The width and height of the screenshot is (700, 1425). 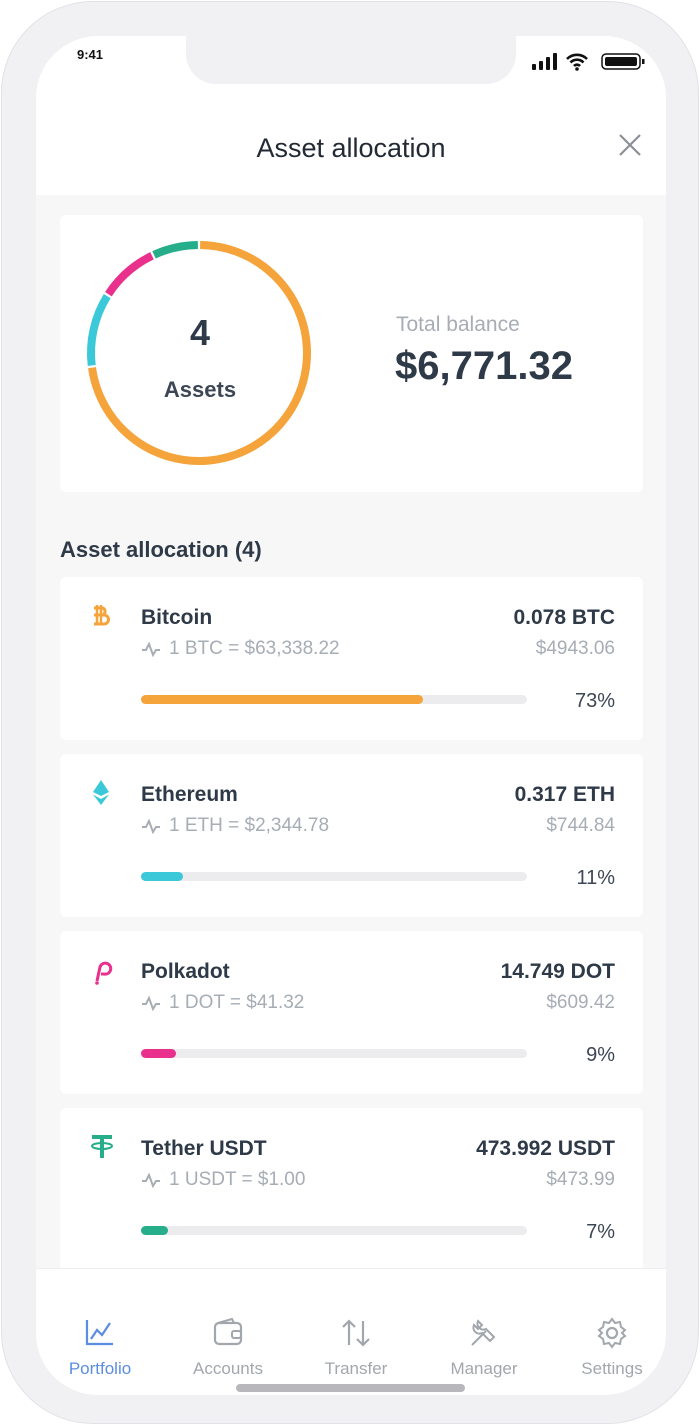 I want to click on section-title: Asset allocation (4), so click(x=161, y=549).